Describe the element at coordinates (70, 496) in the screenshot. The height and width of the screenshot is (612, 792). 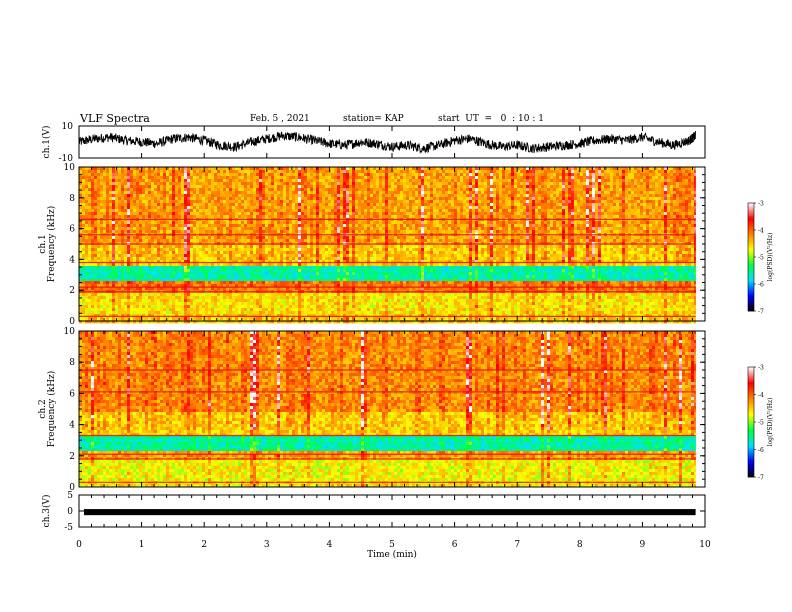
I see `ch3-y-tick-label: 5` at that location.